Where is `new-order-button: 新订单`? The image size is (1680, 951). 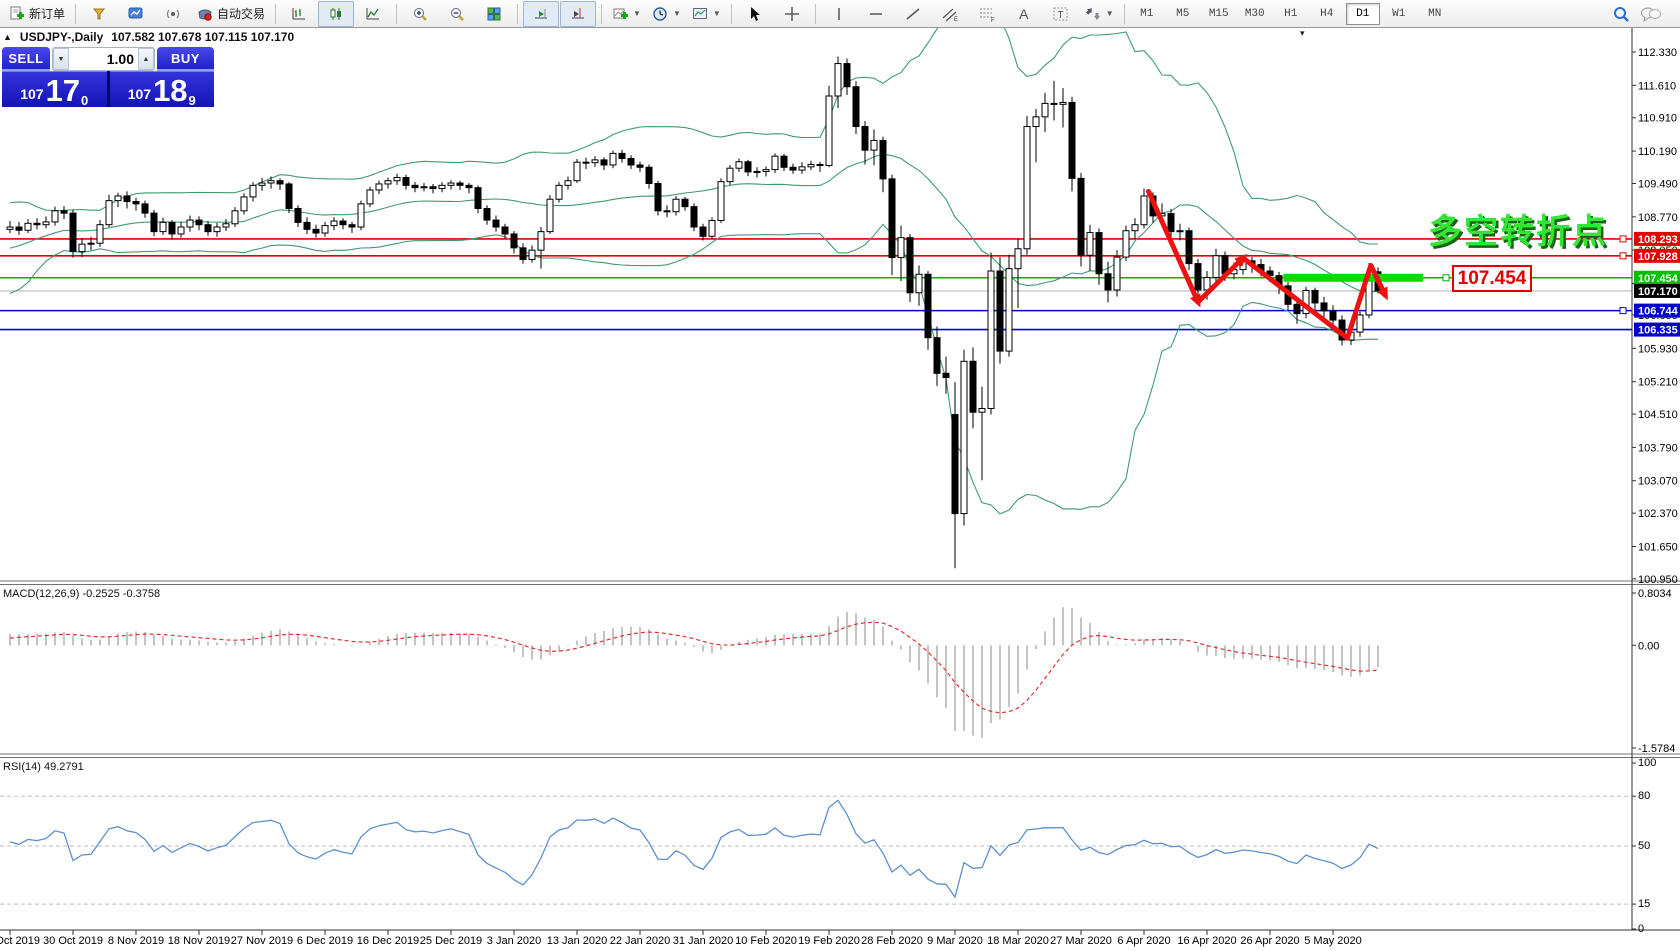
new-order-button: 新订单 is located at coordinates (37, 14).